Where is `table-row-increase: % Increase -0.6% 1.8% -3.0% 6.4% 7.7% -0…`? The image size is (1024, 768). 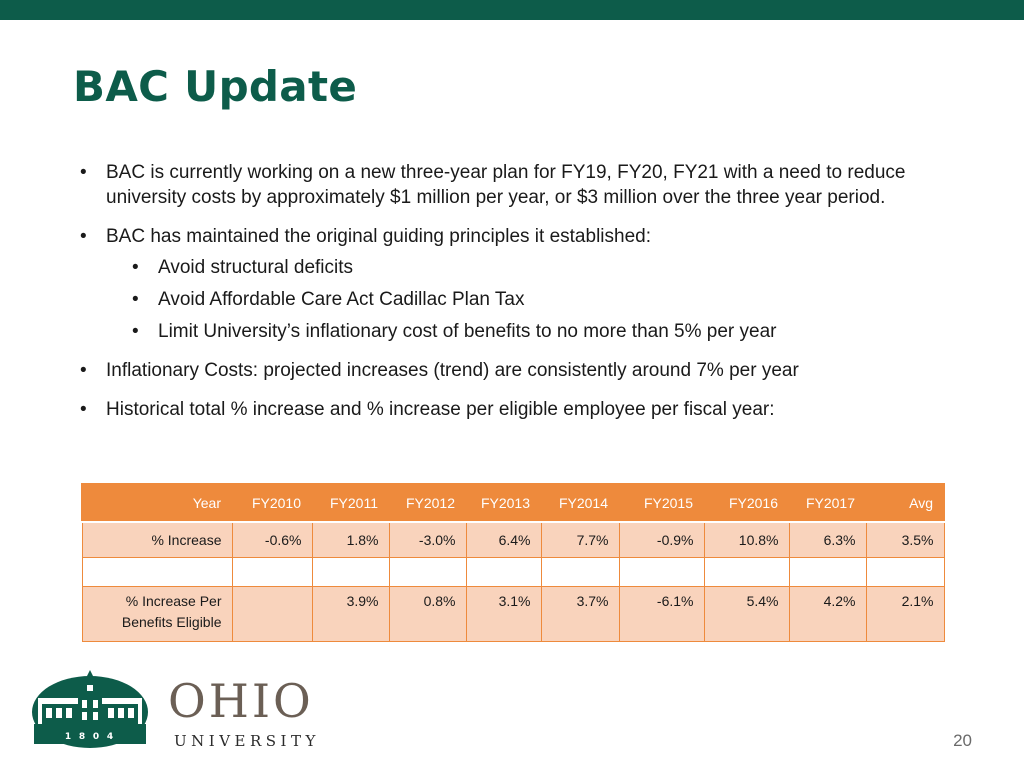
table-row-increase: % Increase -0.6% 1.8% -3.0% 6.4% 7.7% -0… is located at coordinates (513, 539).